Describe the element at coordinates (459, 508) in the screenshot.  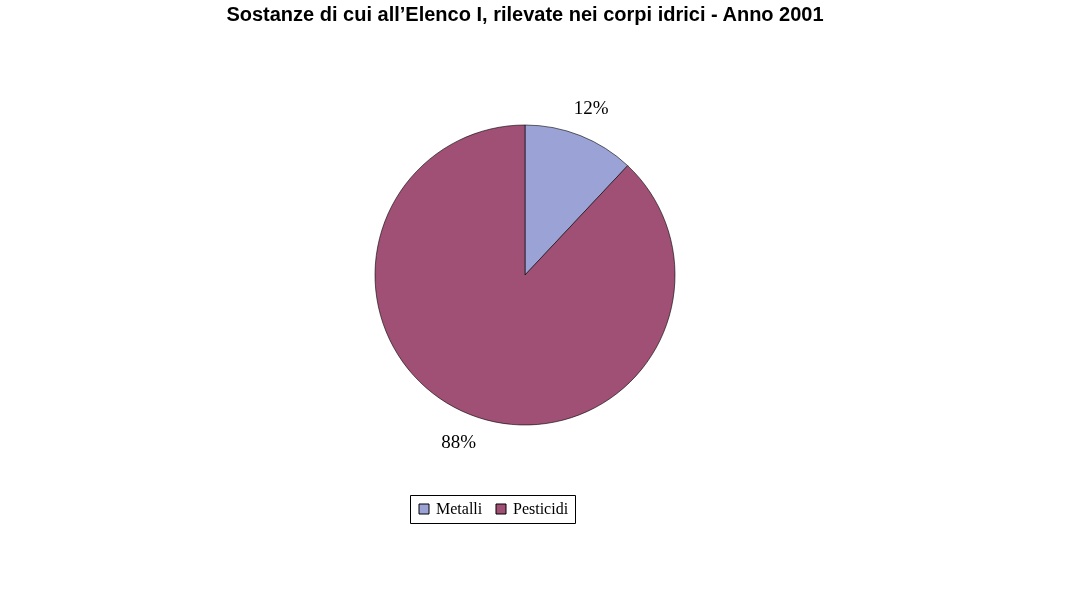
I see `legend-label: Metalli` at that location.